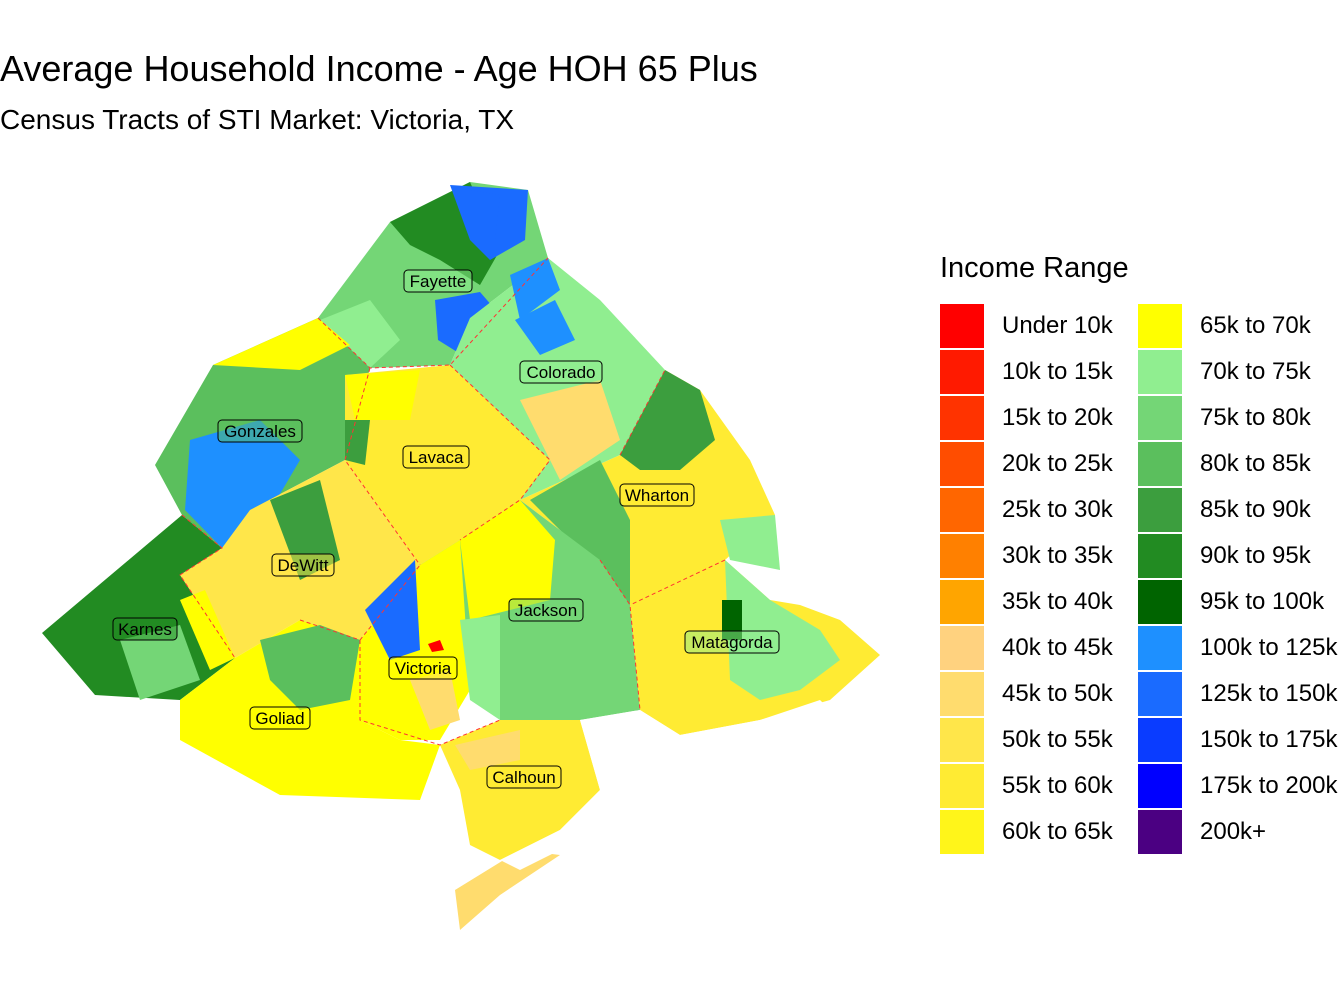  I want to click on county-name-dewitt: DeWitt, so click(303, 565).